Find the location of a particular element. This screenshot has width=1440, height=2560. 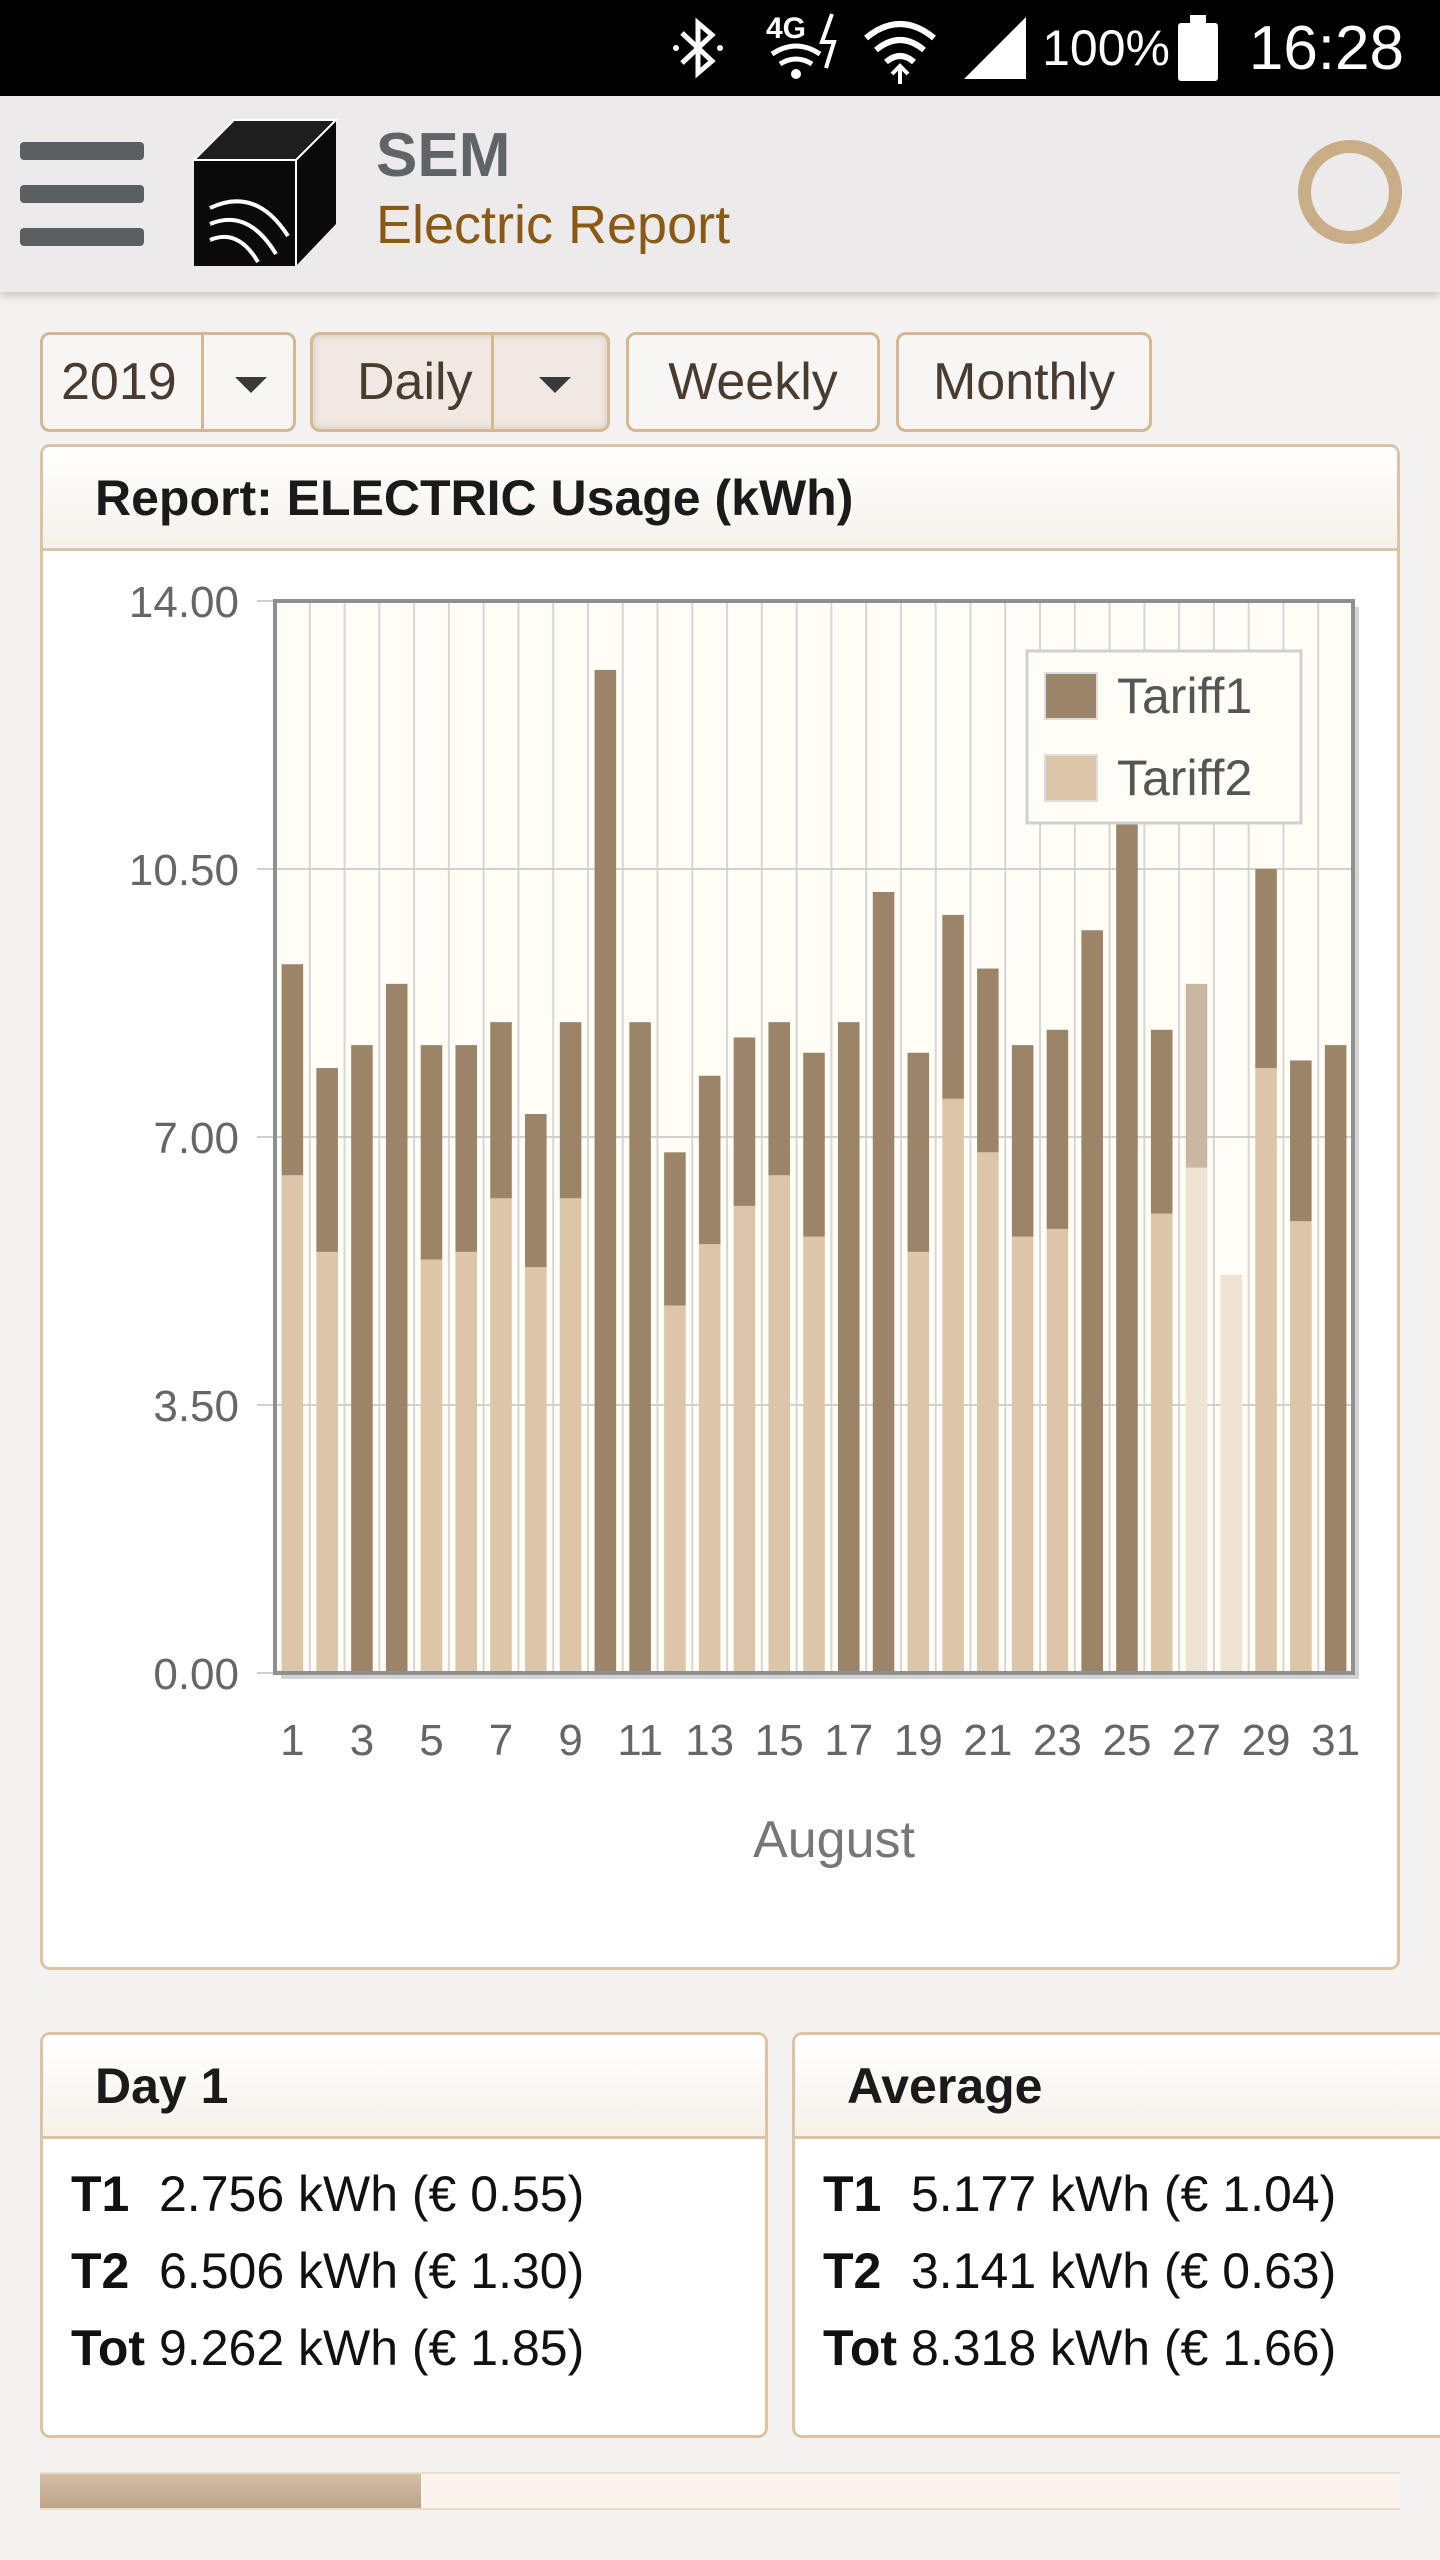

wifi-icon is located at coordinates (900, 48).